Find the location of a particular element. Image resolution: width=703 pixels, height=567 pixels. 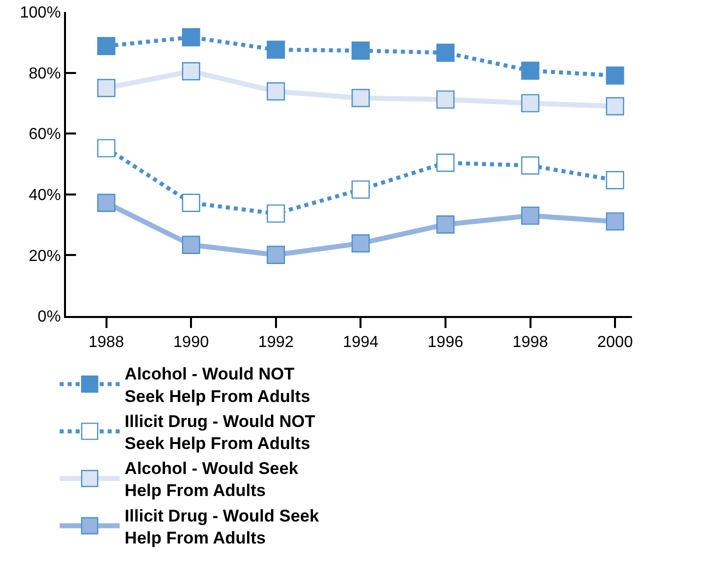

x-tick-label: 2000 is located at coordinates (615, 343).